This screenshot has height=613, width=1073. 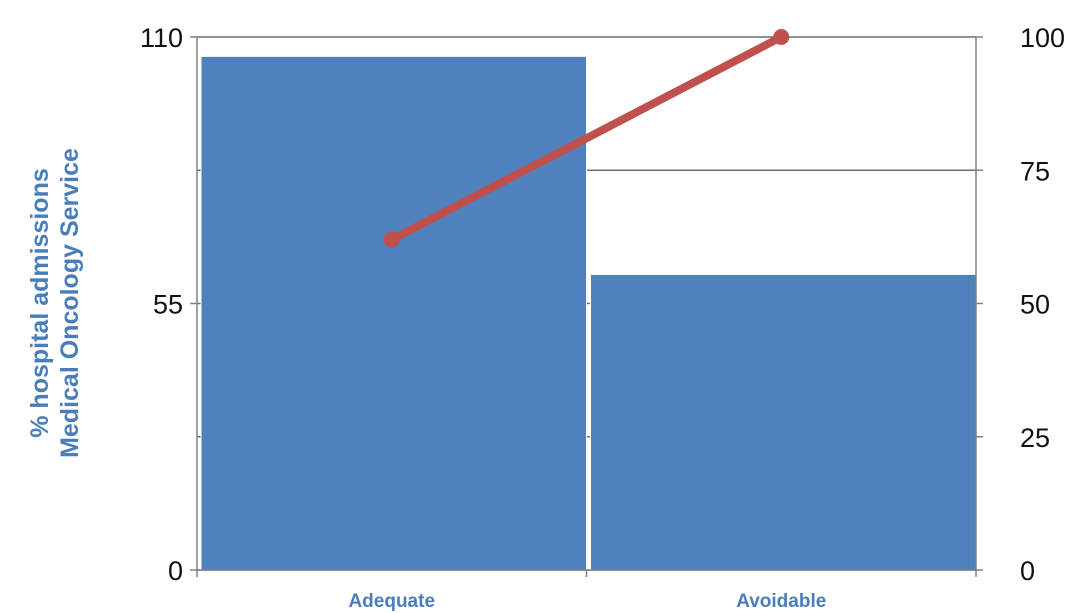 What do you see at coordinates (587, 601) in the screenshot?
I see `category-labels: Adequate Avoidable` at bounding box center [587, 601].